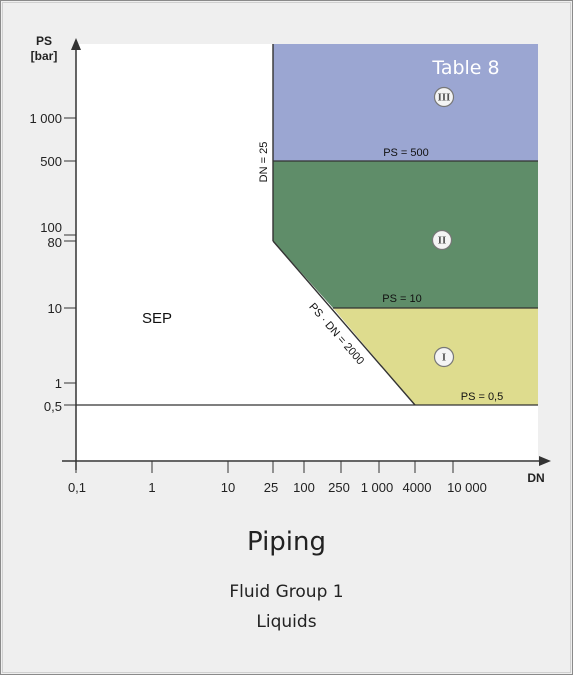  Describe the element at coordinates (77, 487) in the screenshot. I see `x-tick-01: 0,1` at that location.